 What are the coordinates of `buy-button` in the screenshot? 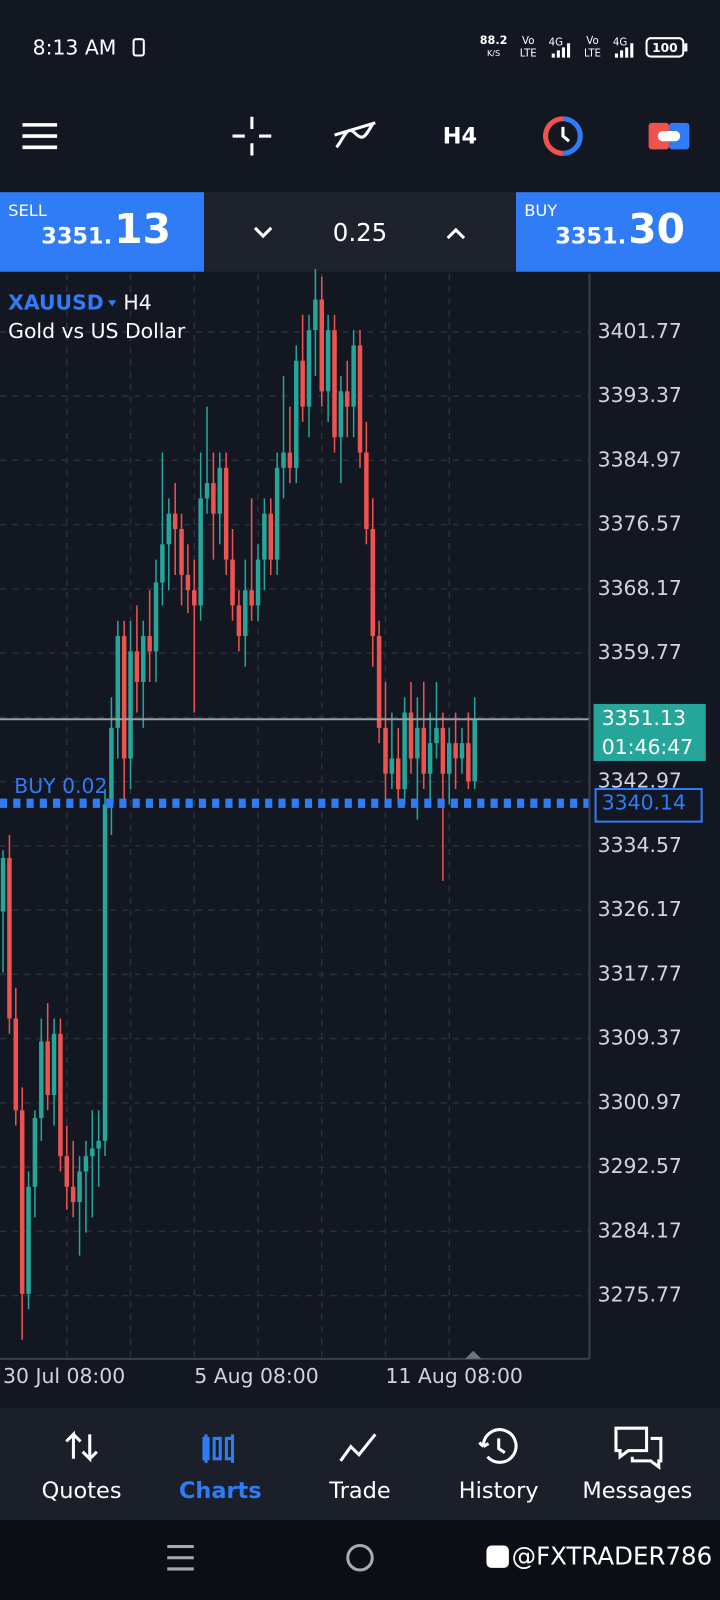 It's located at (618, 232).